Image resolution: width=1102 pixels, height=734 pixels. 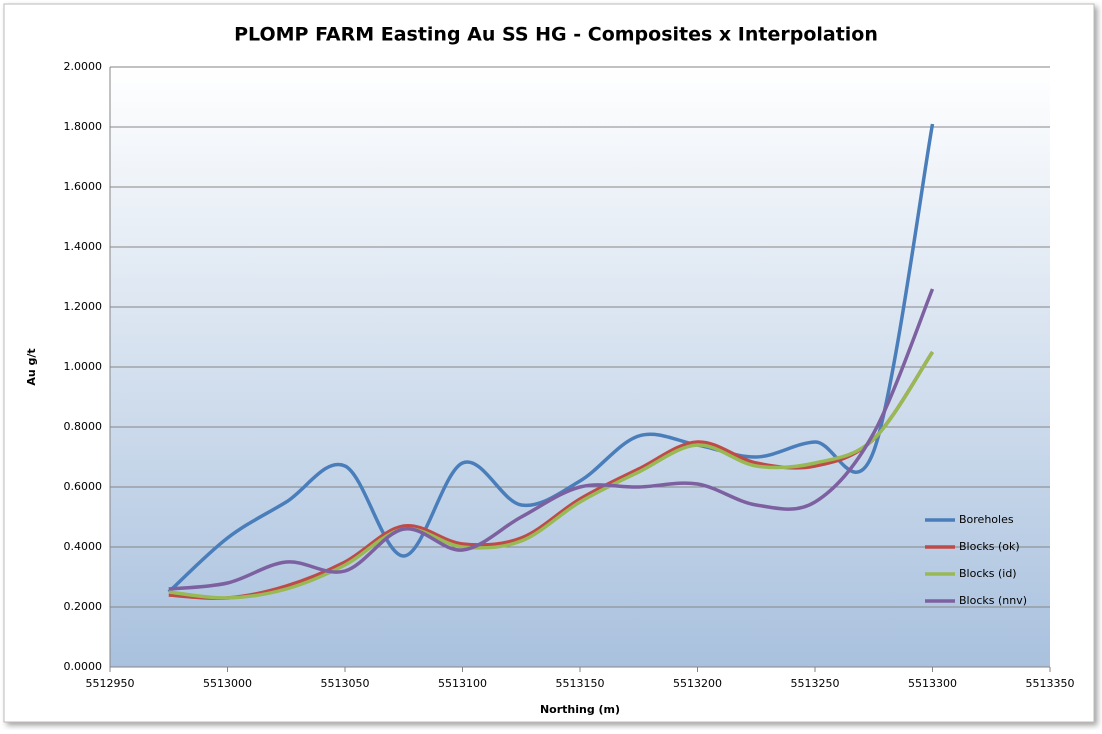 I want to click on y-tick-label: 0.4000, so click(x=83, y=546).